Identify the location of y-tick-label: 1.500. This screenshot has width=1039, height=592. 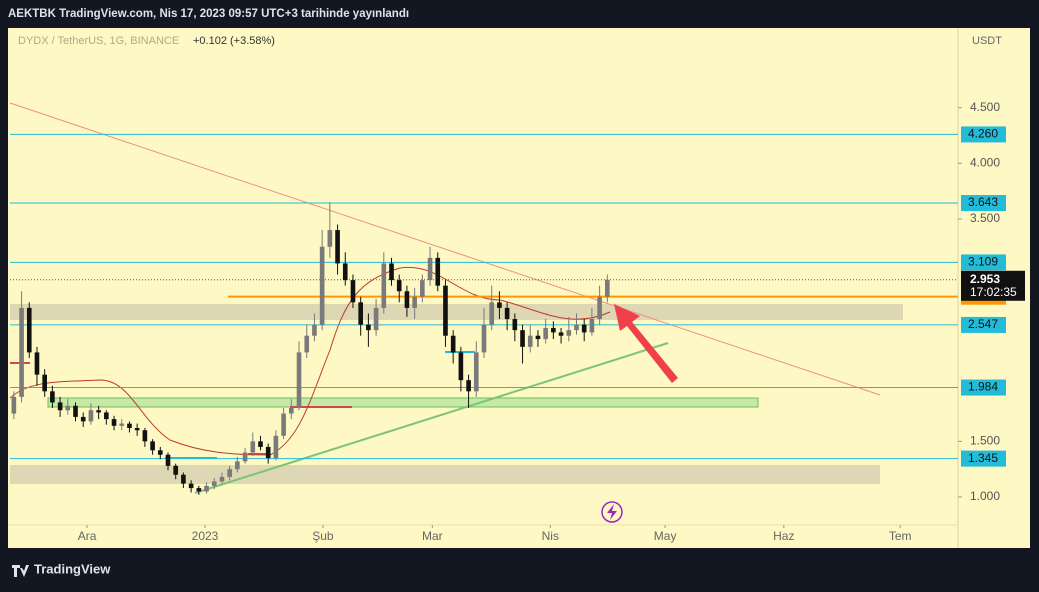
(985, 441).